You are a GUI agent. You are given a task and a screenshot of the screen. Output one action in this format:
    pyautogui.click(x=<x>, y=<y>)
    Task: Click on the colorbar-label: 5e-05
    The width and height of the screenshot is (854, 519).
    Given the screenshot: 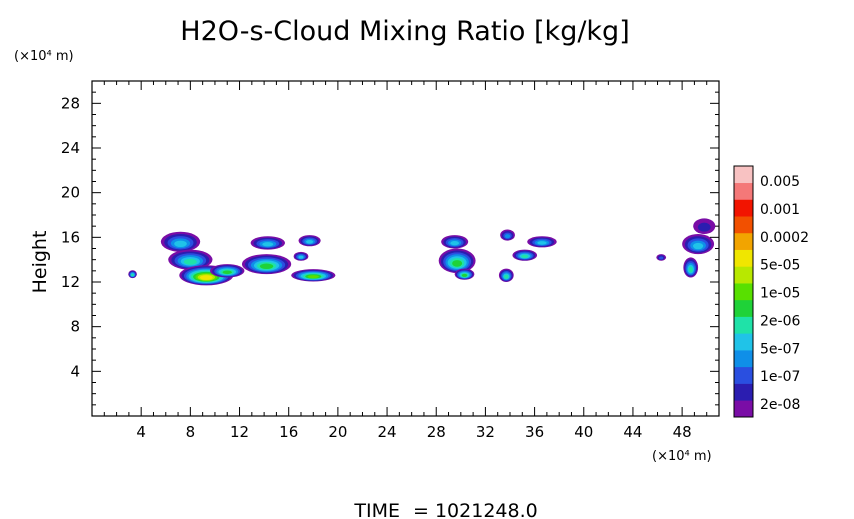 What is the action you would take?
    pyautogui.click(x=780, y=266)
    